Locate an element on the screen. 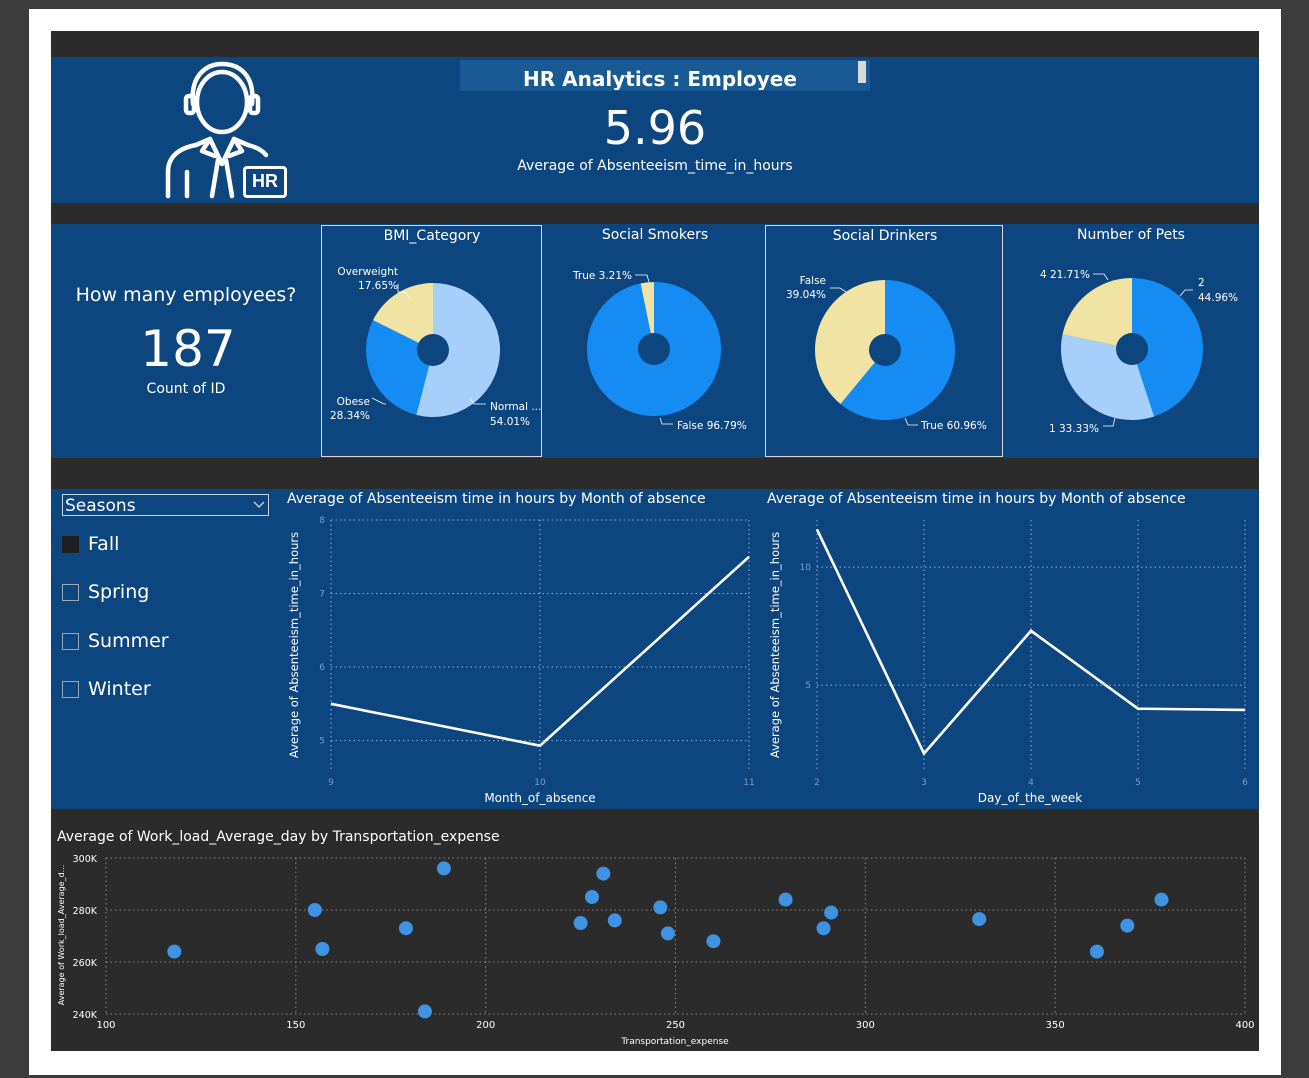 This screenshot has height=1078, width=1309. x-tick-label: 2 is located at coordinates (817, 783).